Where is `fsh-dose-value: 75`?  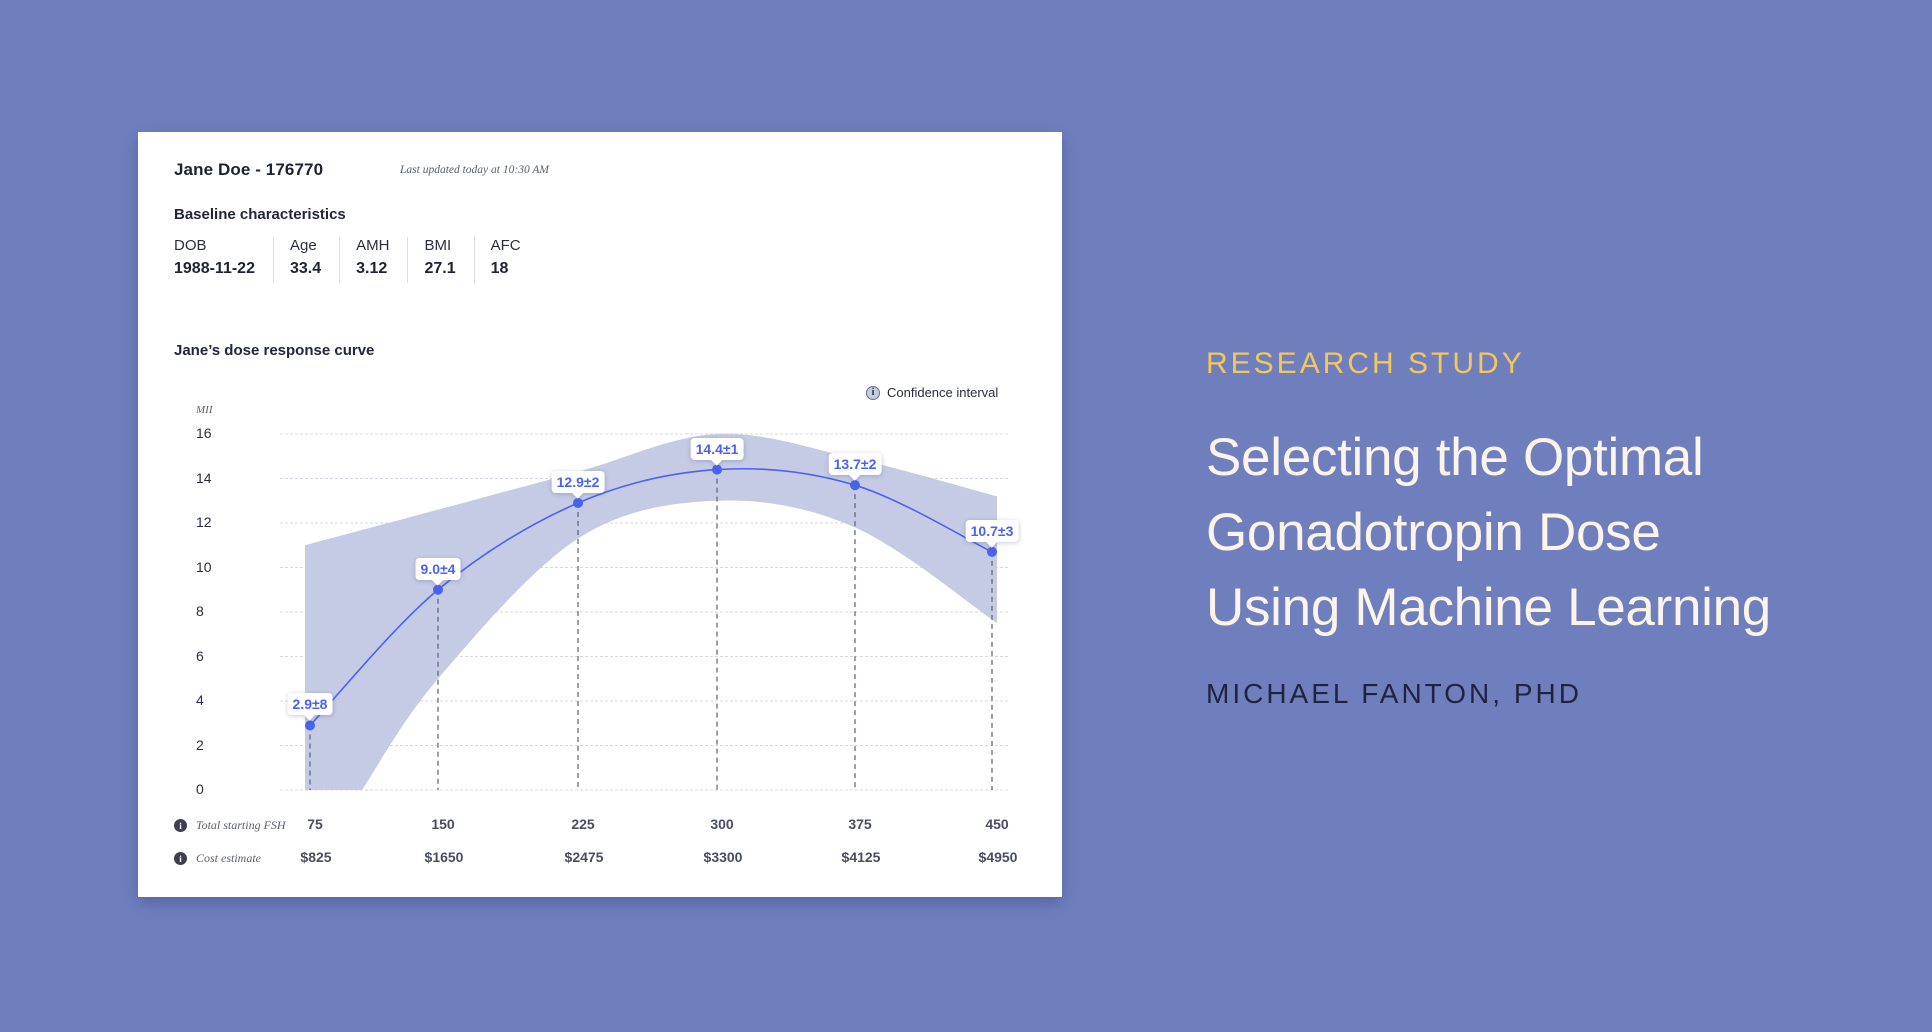
fsh-dose-value: 75 is located at coordinates (315, 824).